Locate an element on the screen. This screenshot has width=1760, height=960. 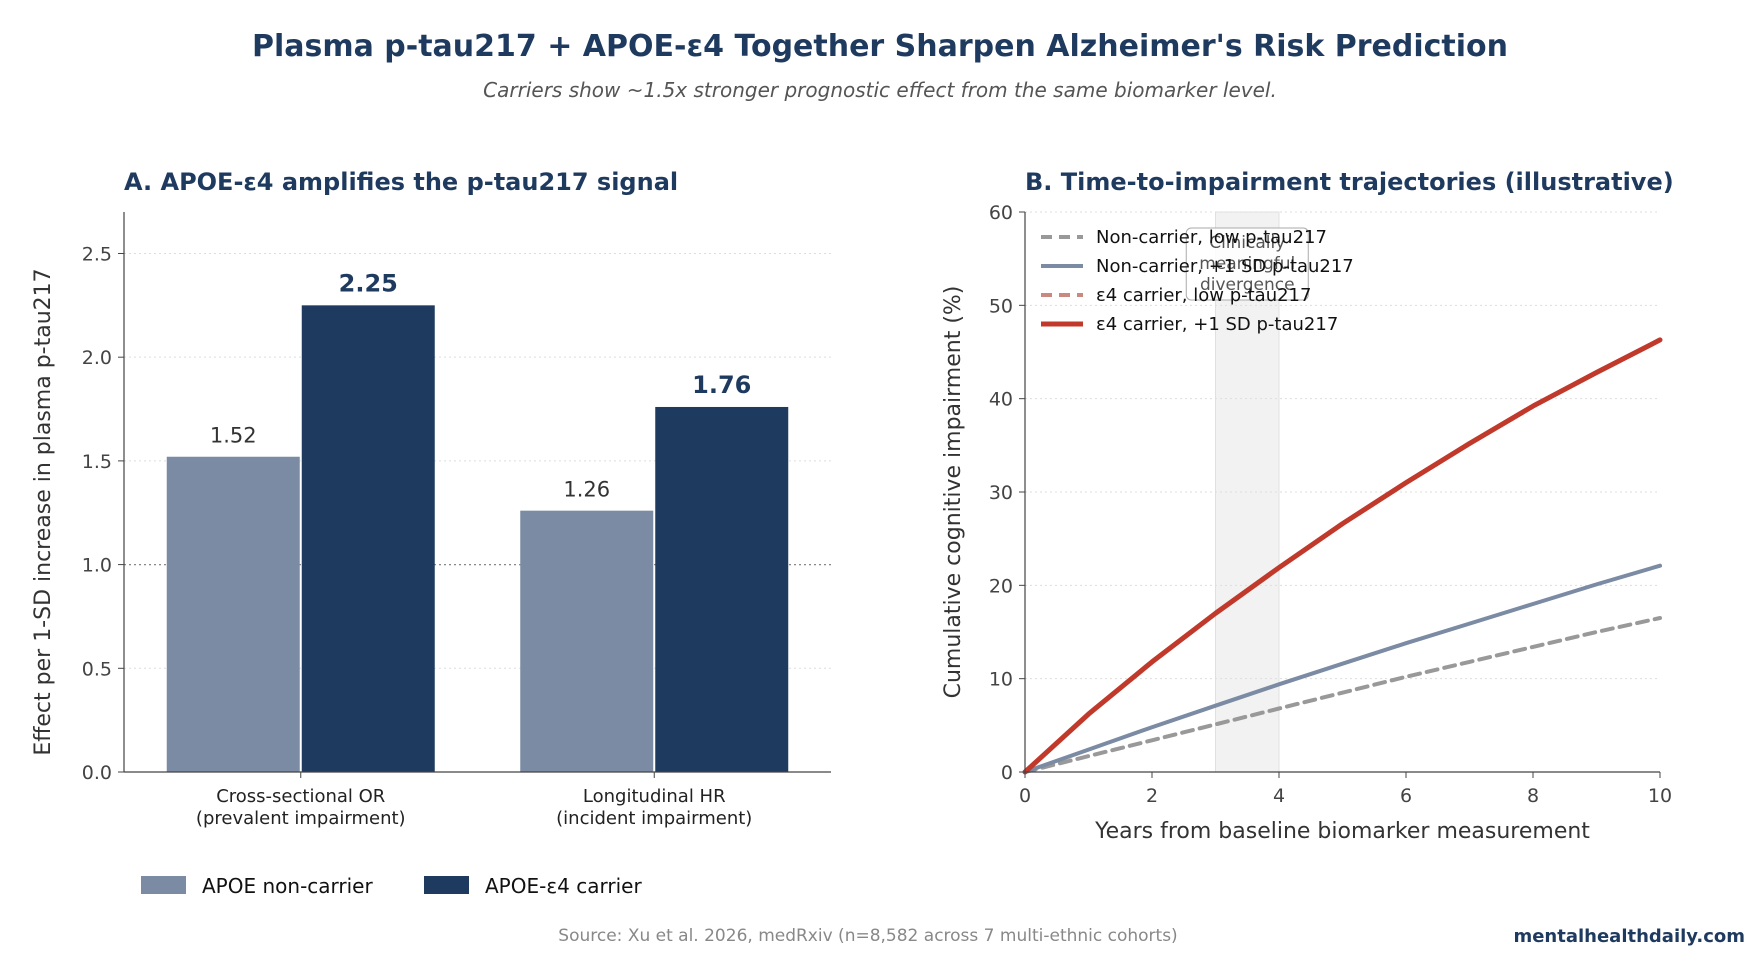
category-sublabel: (incident impairment) is located at coordinates (654, 818).